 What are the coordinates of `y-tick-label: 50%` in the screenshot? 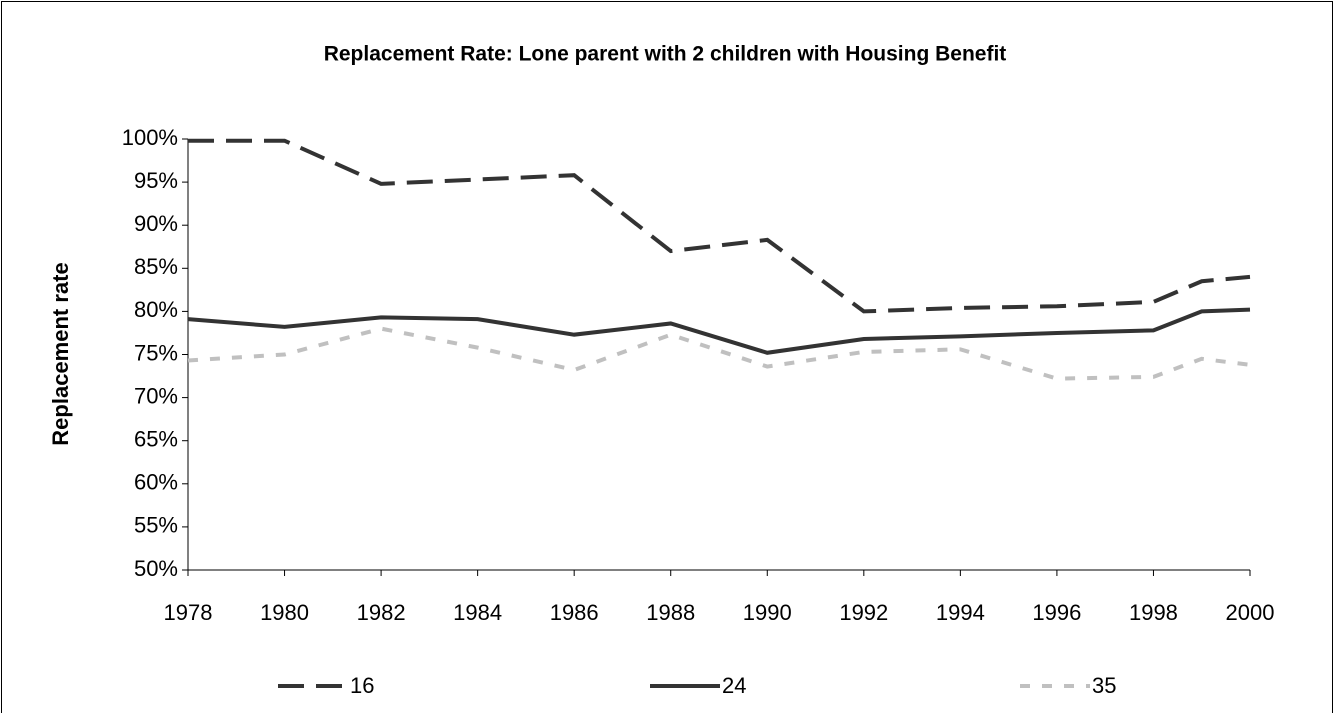 It's located at (156, 568).